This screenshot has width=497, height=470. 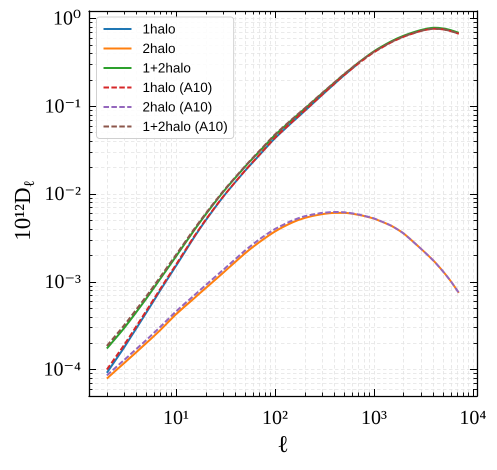 I want to click on legend-label: 2halo, so click(x=159, y=48).